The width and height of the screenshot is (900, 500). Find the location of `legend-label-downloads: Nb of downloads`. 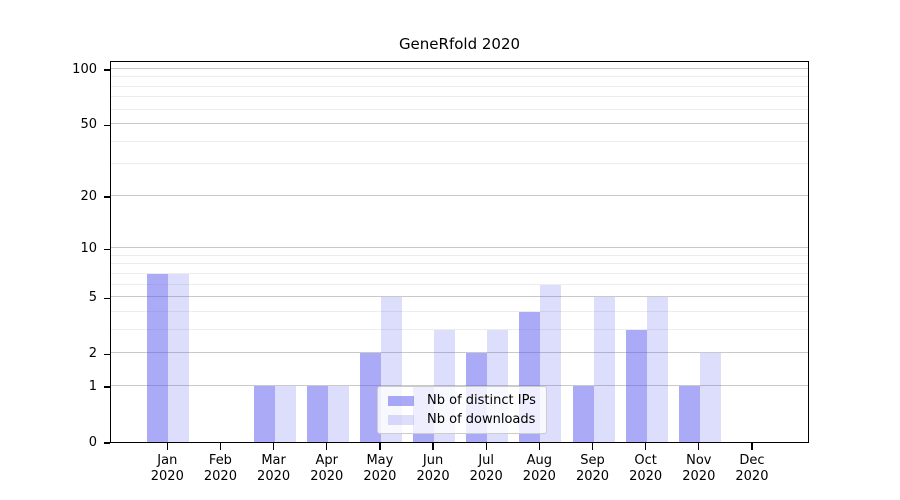

legend-label-downloads: Nb of downloads is located at coordinates (481, 419).